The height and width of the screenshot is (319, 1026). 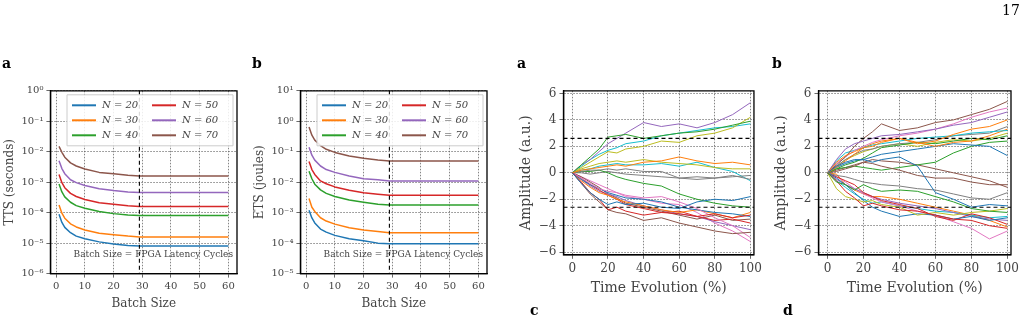 What do you see at coordinates (259, 182) in the screenshot?
I see `y-axis-title: ETS (joules)` at bounding box center [259, 182].